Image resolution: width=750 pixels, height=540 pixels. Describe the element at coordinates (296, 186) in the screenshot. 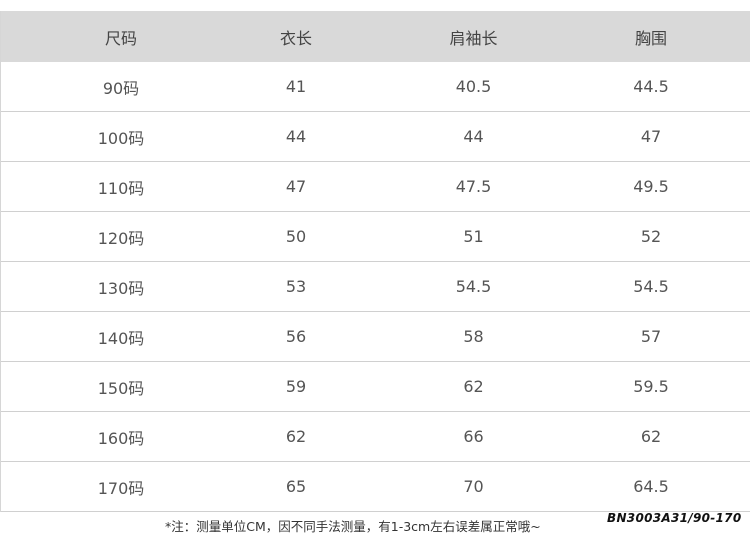

I see `cell-length: 47` at that location.